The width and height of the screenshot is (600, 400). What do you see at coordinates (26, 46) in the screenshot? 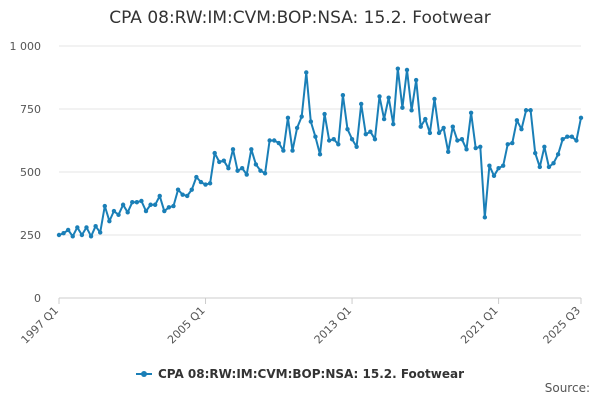
I see `y-tick-label: 1 000` at bounding box center [26, 46].